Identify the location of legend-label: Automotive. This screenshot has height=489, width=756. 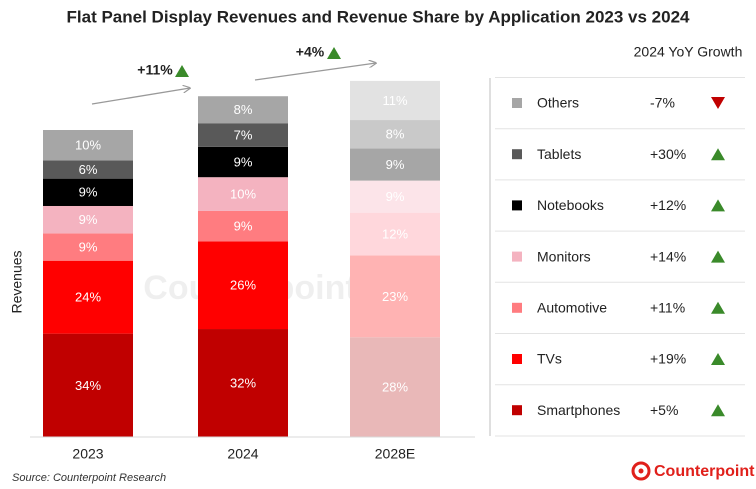
(572, 308).